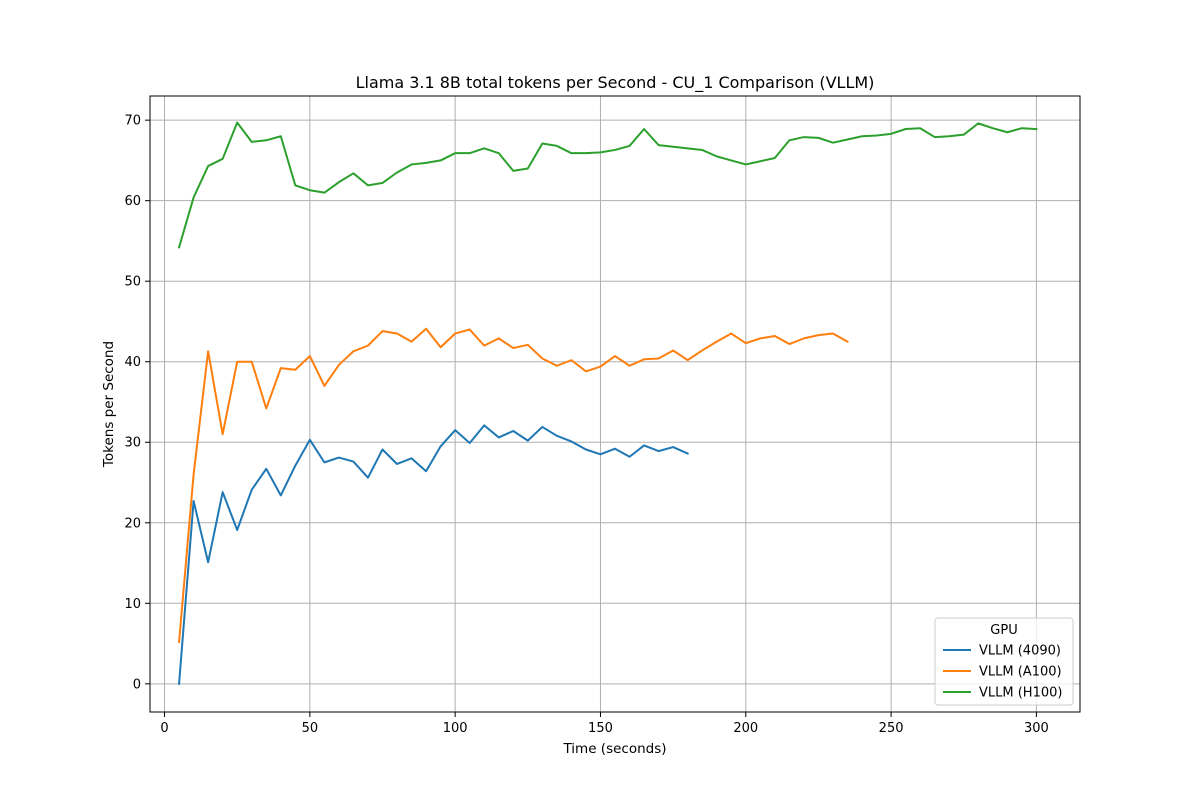 This screenshot has height=800, width=1200. What do you see at coordinates (132, 201) in the screenshot?
I see `y-tick-label: 60` at bounding box center [132, 201].